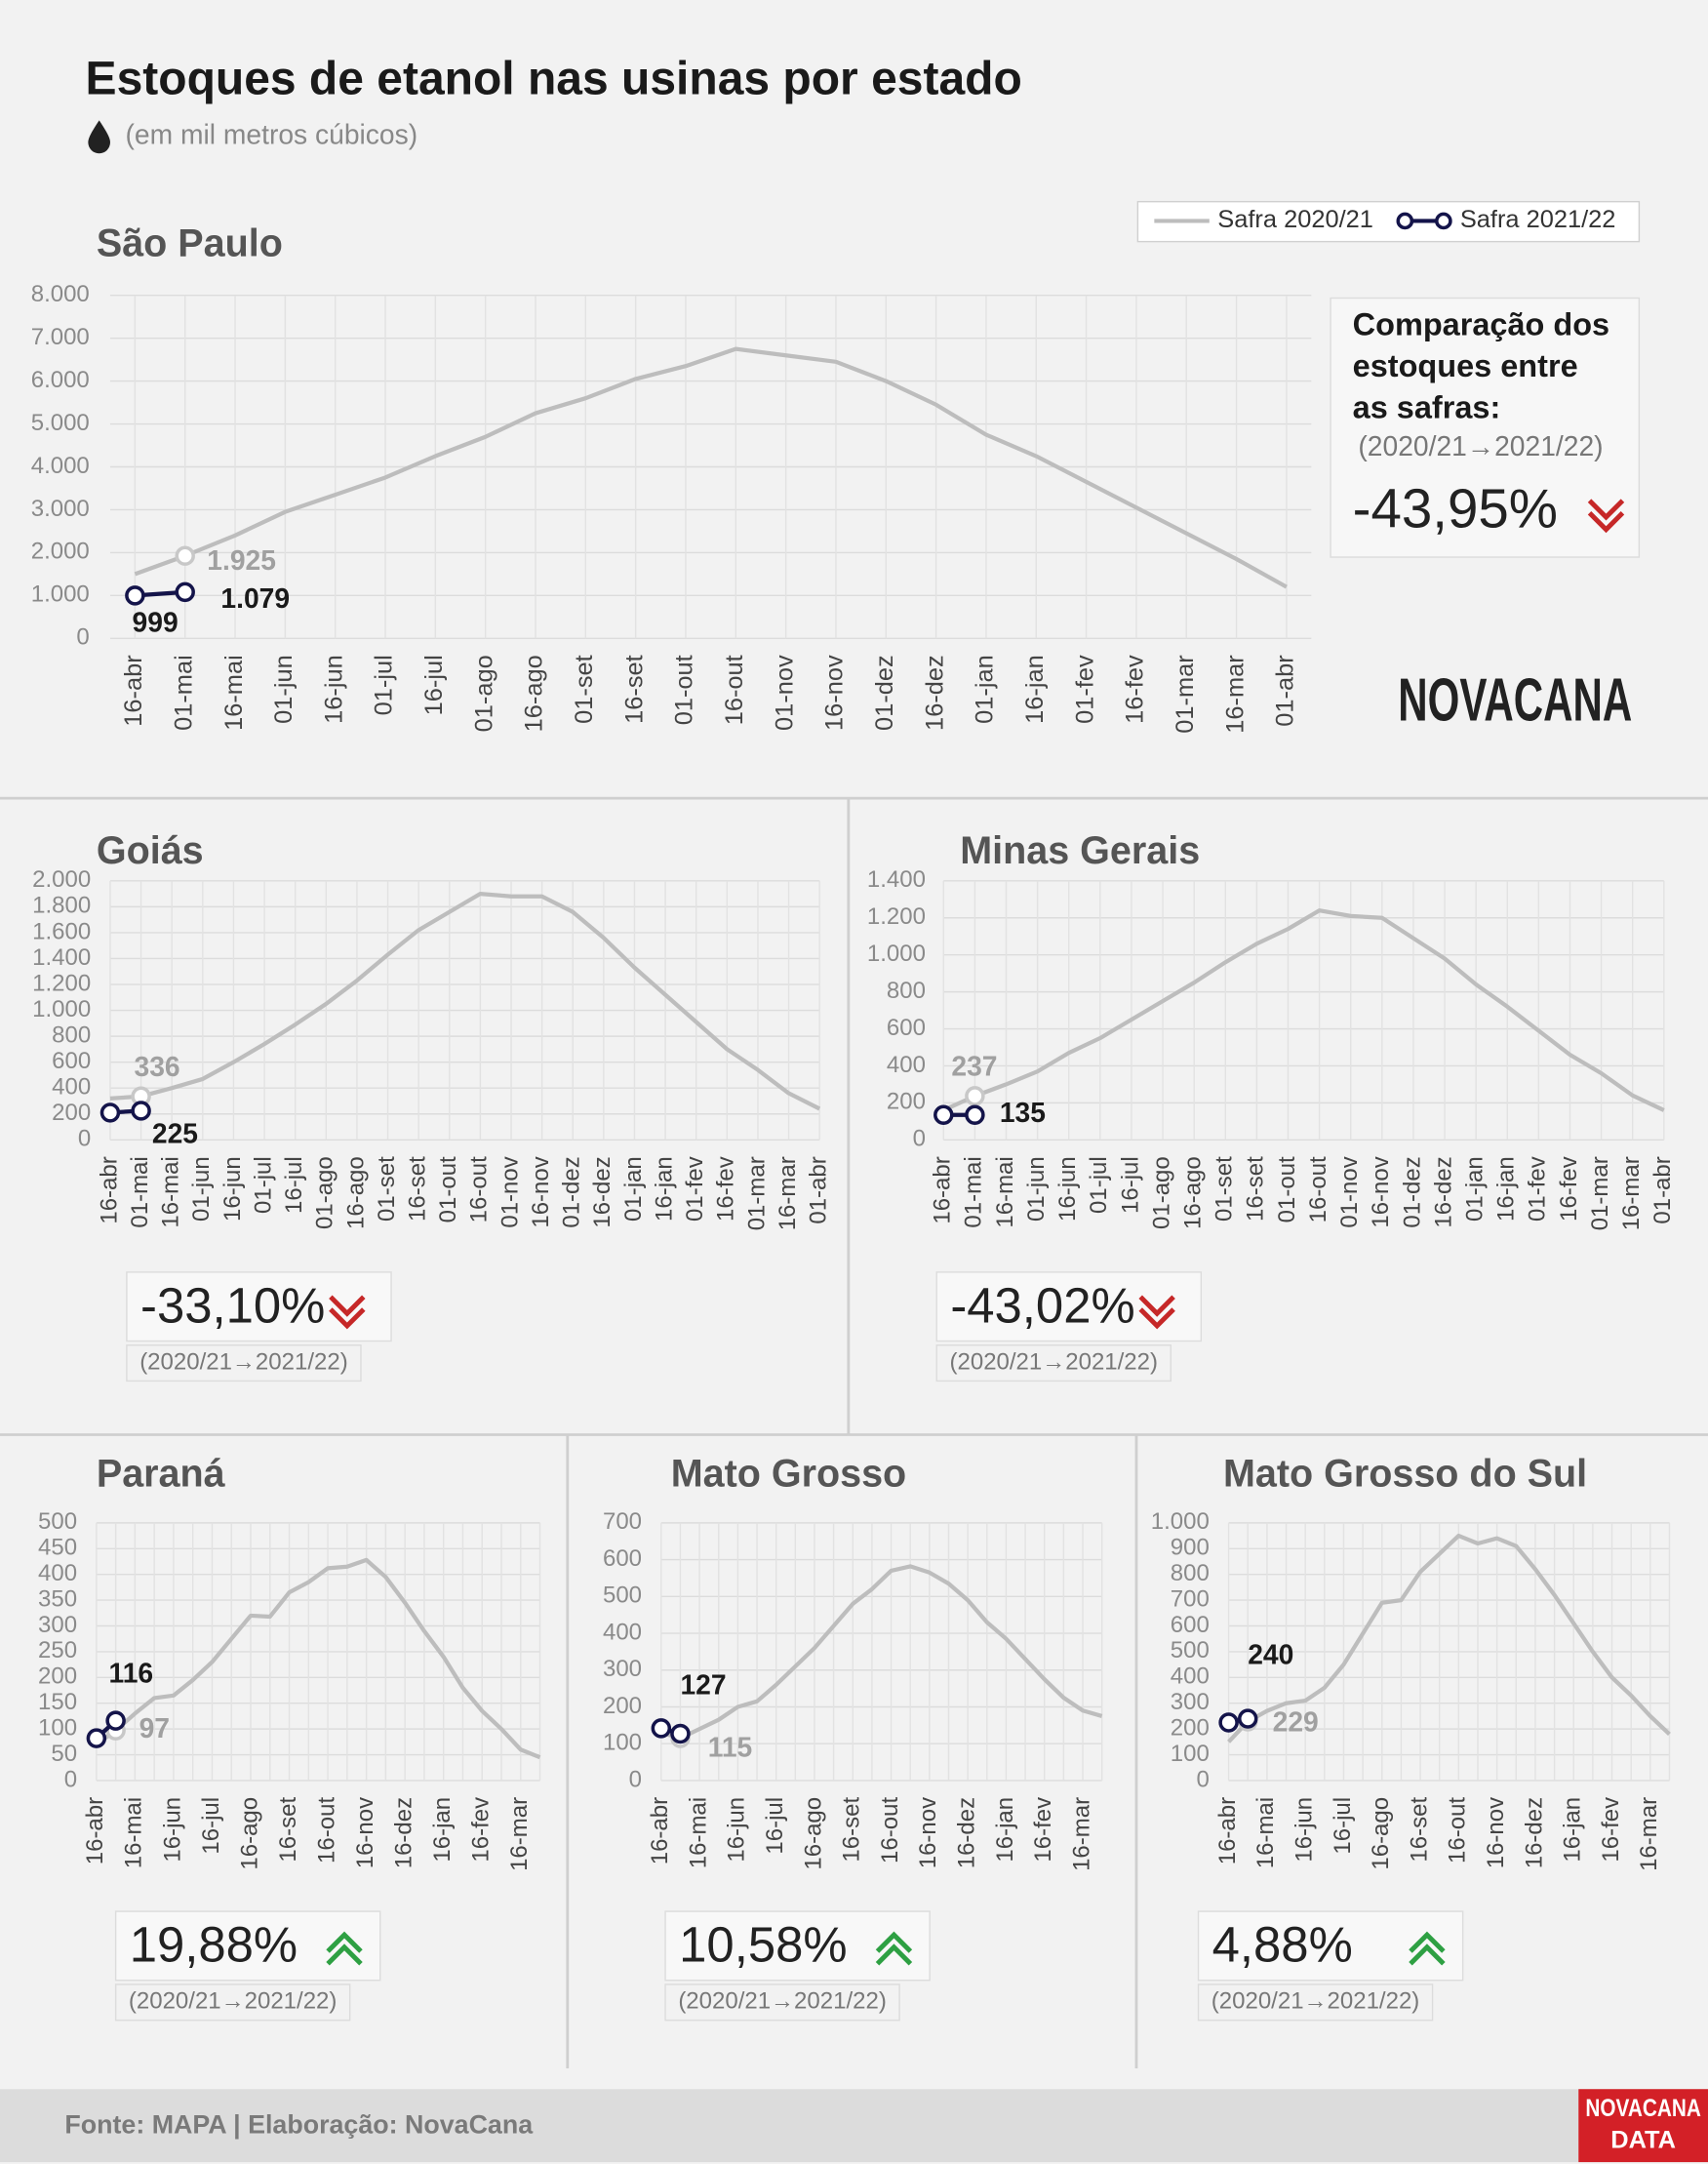 This screenshot has width=1708, height=2164. I want to click on series-line, so click(881, 1652).